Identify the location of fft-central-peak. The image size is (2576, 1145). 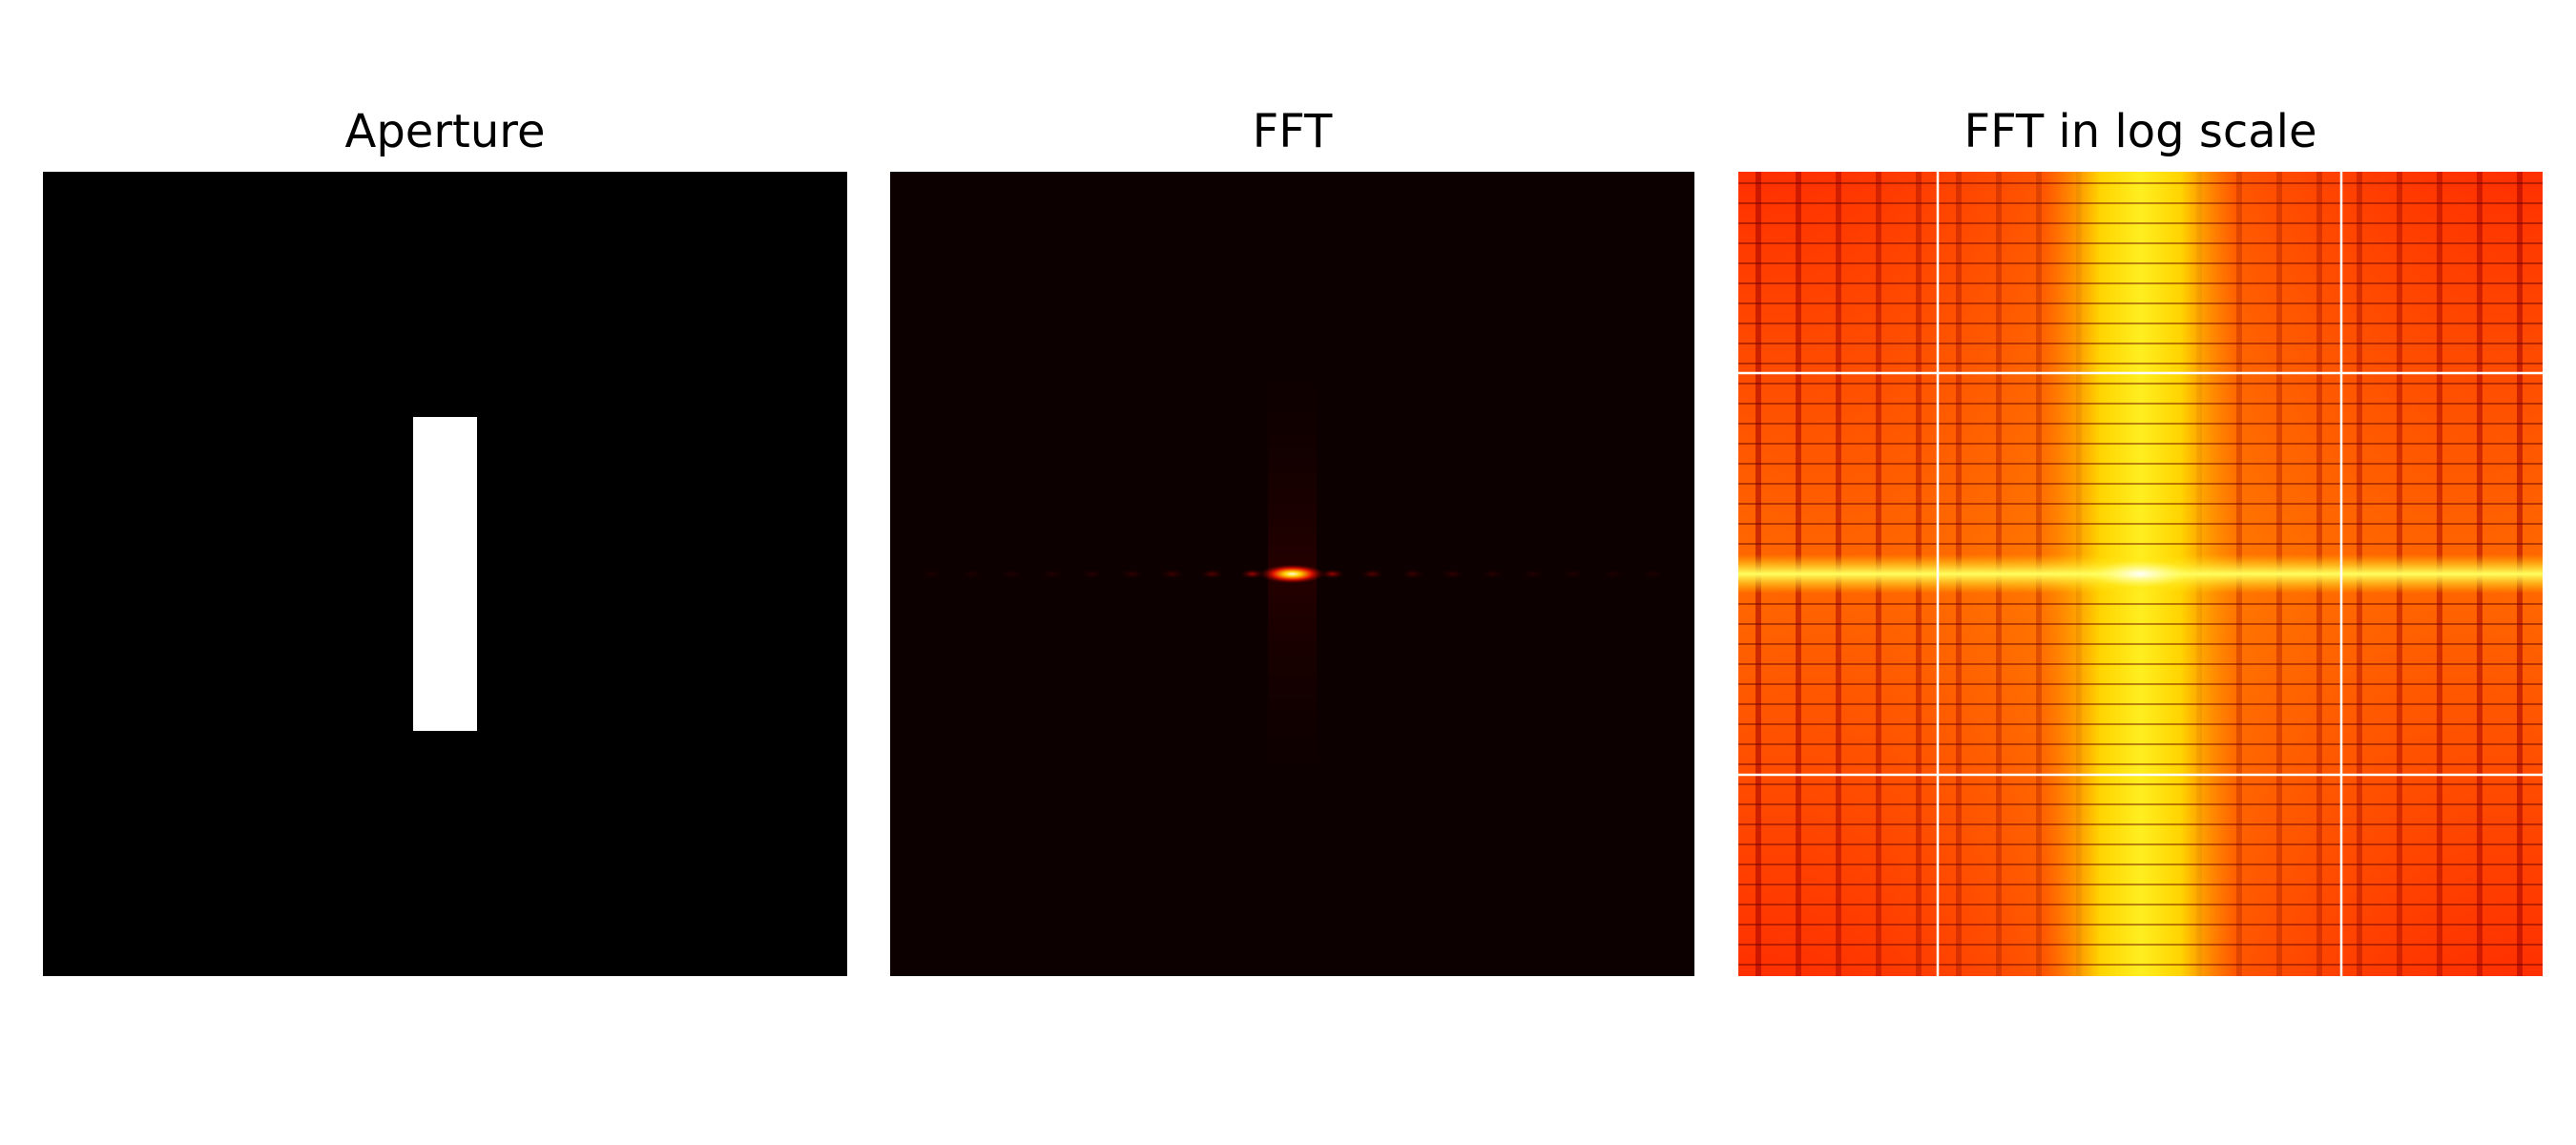
(1292, 574).